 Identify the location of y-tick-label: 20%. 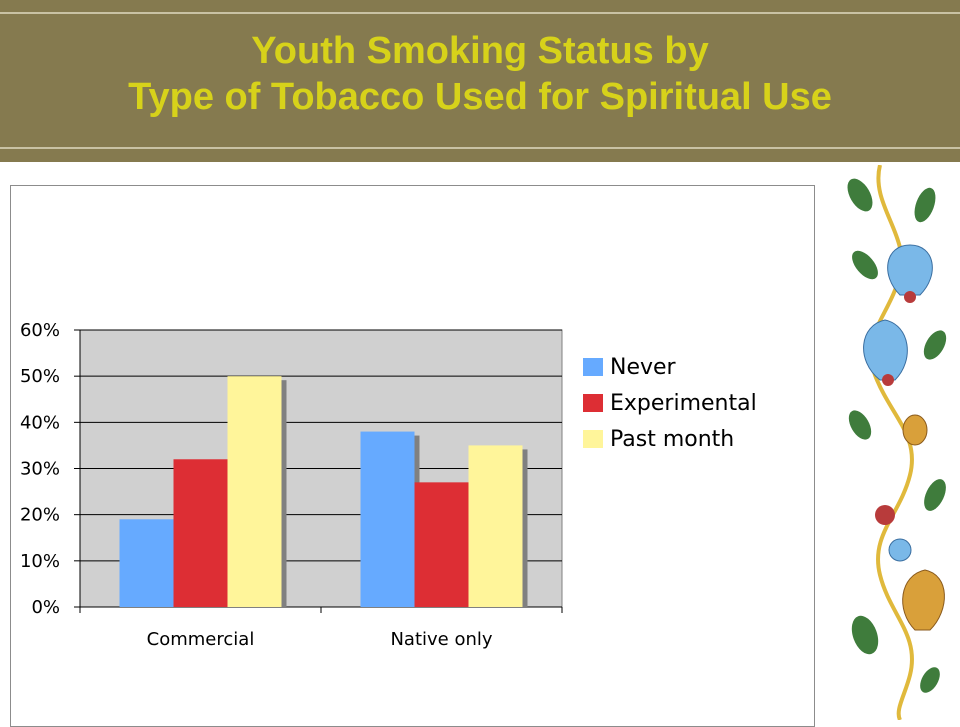
(40, 515).